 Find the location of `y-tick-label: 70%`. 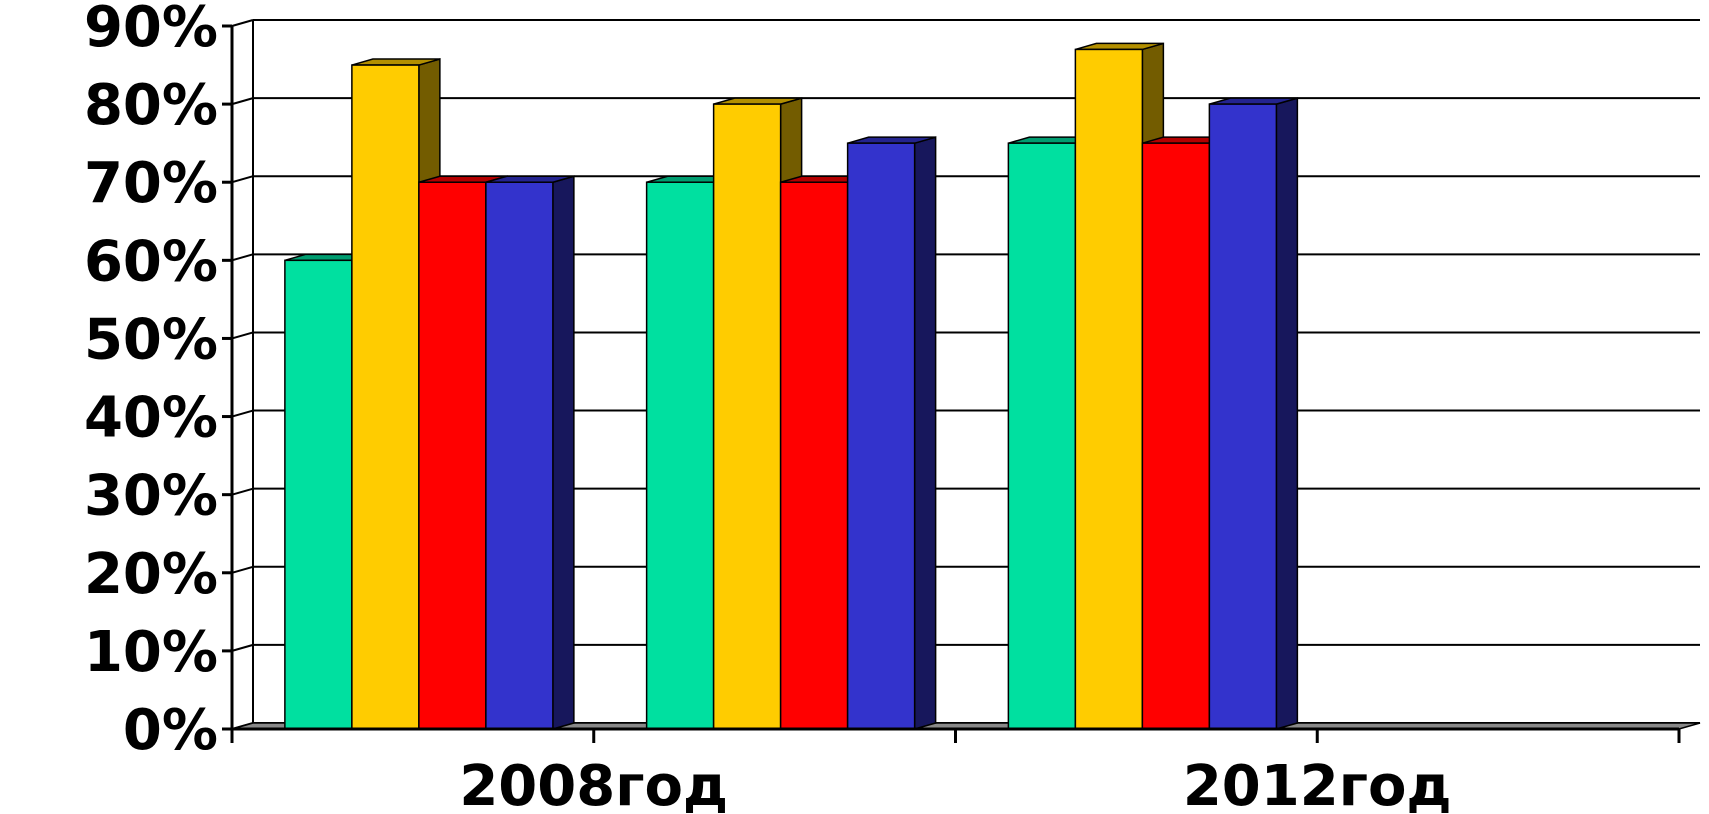

y-tick-label: 70% is located at coordinates (151, 183).